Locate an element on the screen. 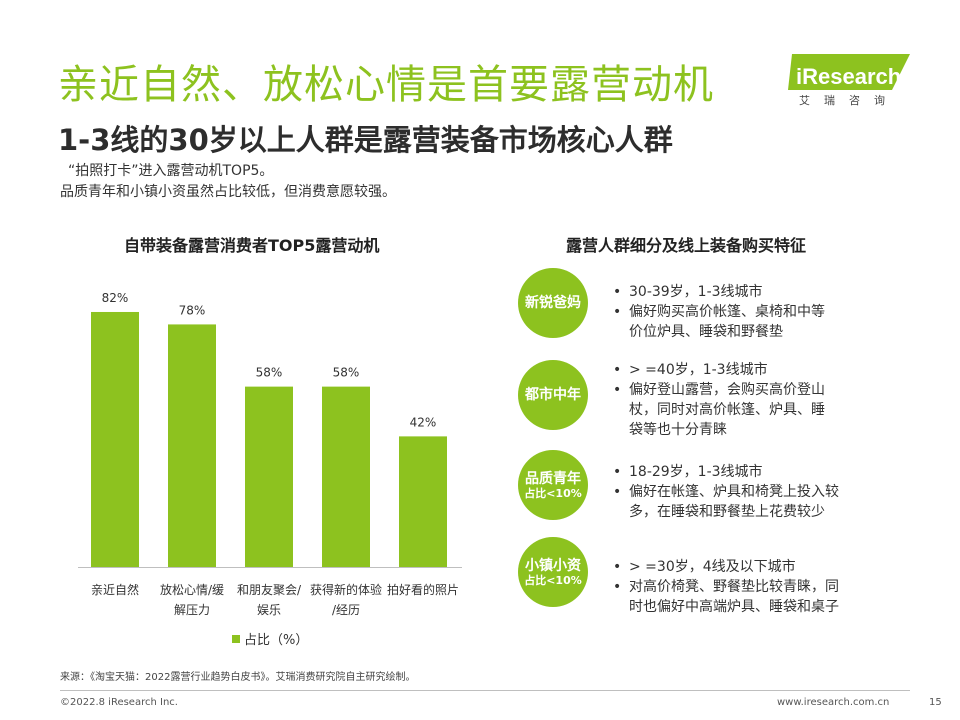 This screenshot has width=960, height=720. x-tick-label: 和朋友聚会/ is located at coordinates (269, 590).